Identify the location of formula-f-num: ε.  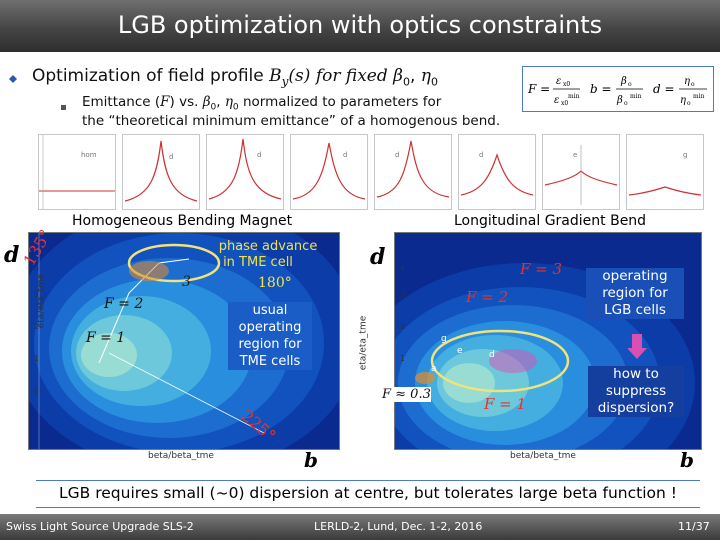
(558, 81).